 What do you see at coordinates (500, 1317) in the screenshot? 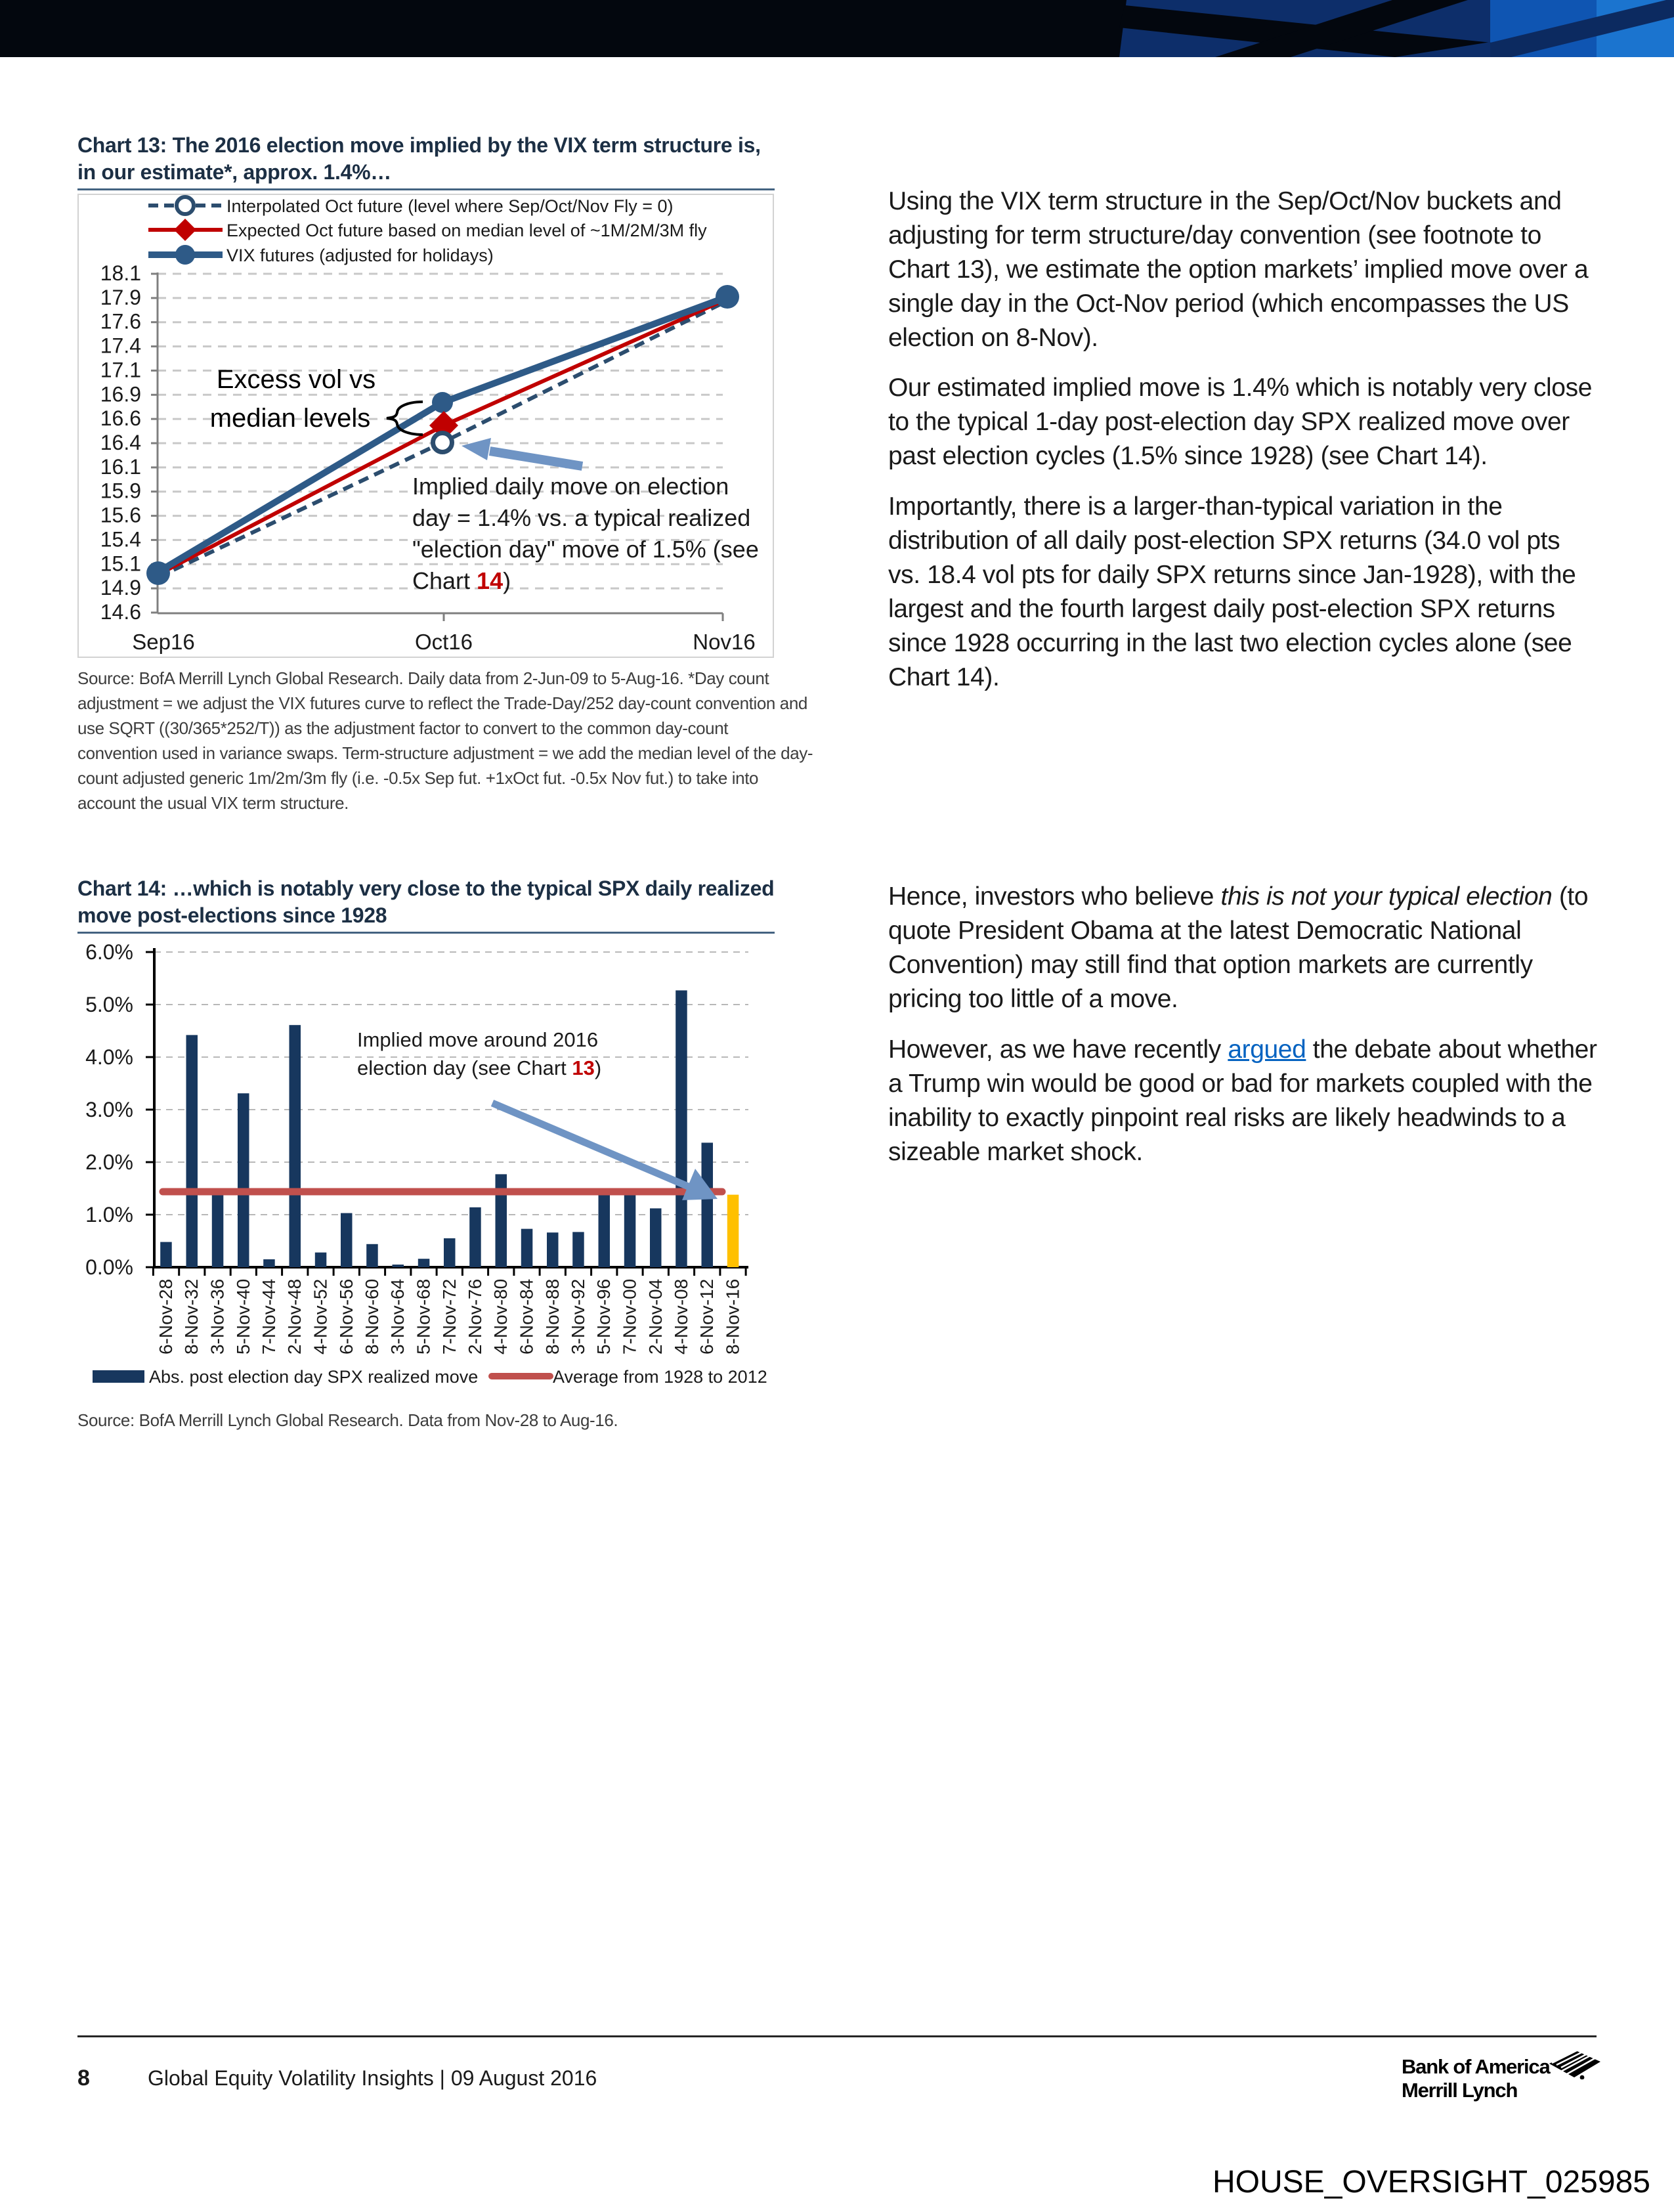
I see `svg-text: 4-Nov-80` at bounding box center [500, 1317].